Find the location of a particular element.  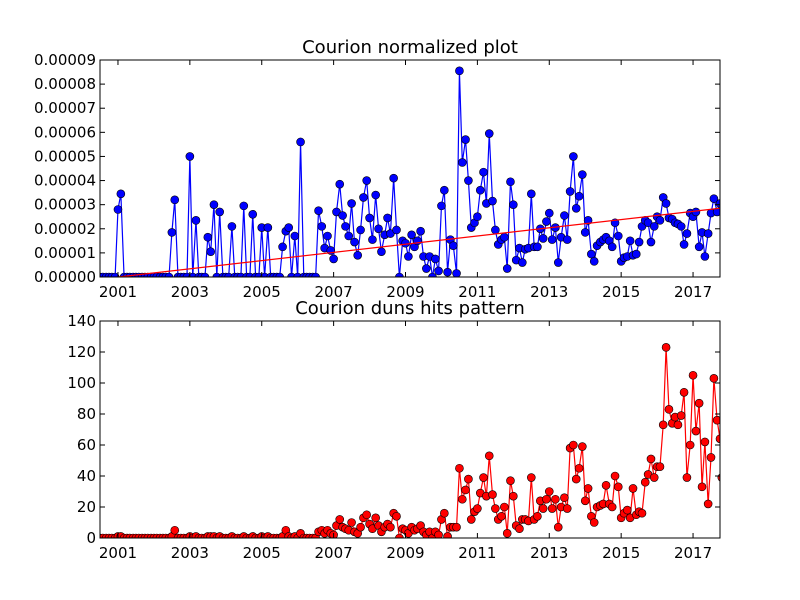

x-tick-label: 2017 is located at coordinates (693, 292).